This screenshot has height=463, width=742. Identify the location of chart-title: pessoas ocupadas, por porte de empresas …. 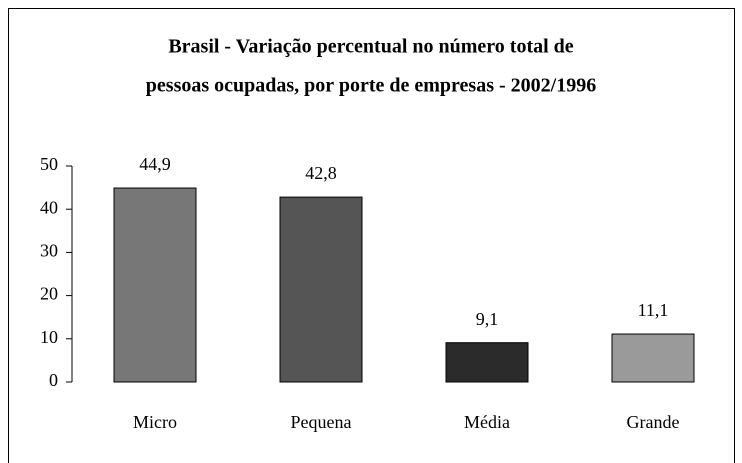
(371, 86).